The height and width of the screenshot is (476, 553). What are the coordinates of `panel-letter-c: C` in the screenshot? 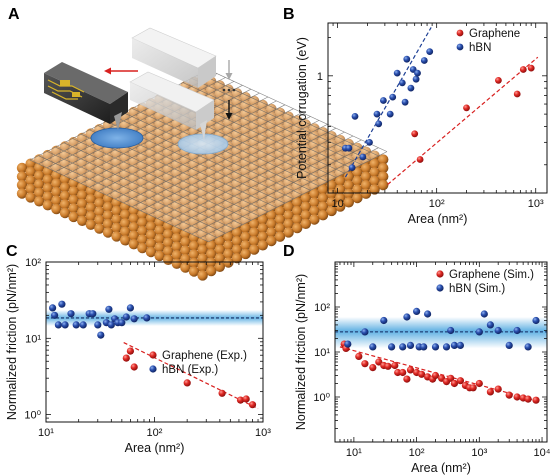 It's located at (12, 251).